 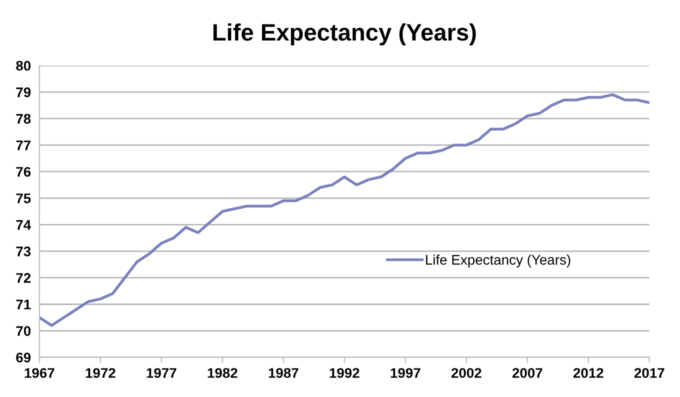 What do you see at coordinates (23, 357) in the screenshot?
I see `y-tick-label: 69` at bounding box center [23, 357].